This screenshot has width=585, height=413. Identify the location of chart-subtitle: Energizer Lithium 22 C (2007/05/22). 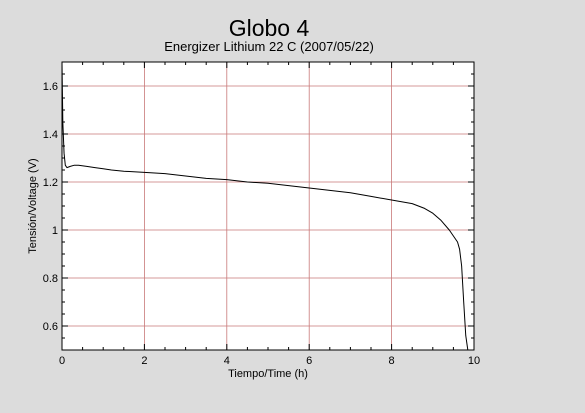
(269, 46).